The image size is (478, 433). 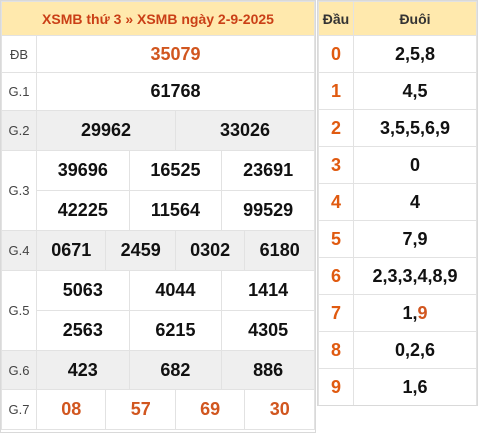 What do you see at coordinates (415, 91) in the screenshot?
I see `loto-tail: 4,5` at bounding box center [415, 91].